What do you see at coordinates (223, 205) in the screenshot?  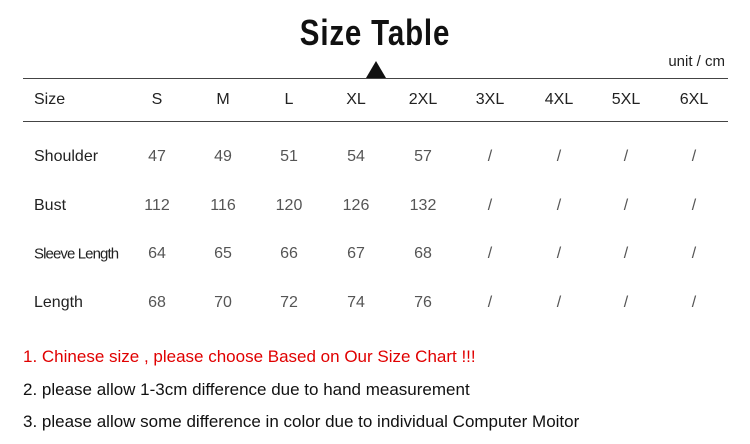 I see `table-cell: 116` at bounding box center [223, 205].